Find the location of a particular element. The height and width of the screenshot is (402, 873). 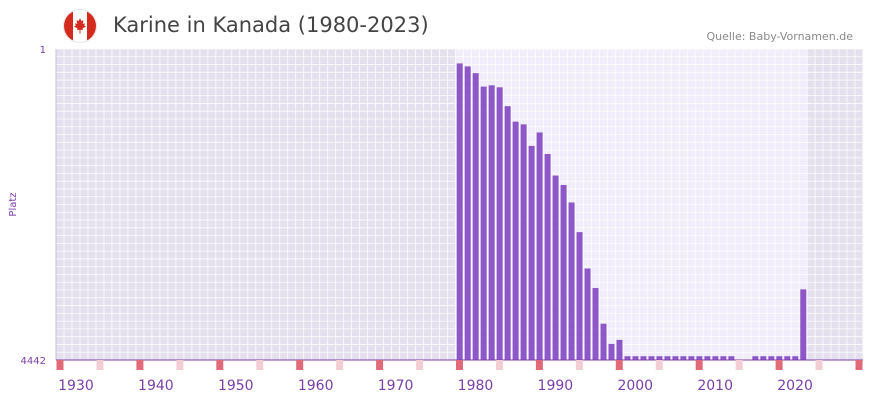

x-tick-label-1940: 1940 is located at coordinates (156, 386).